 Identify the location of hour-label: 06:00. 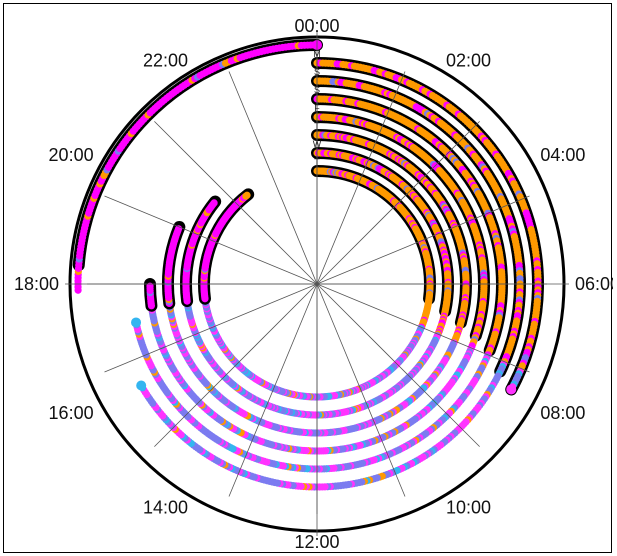
(594, 284).